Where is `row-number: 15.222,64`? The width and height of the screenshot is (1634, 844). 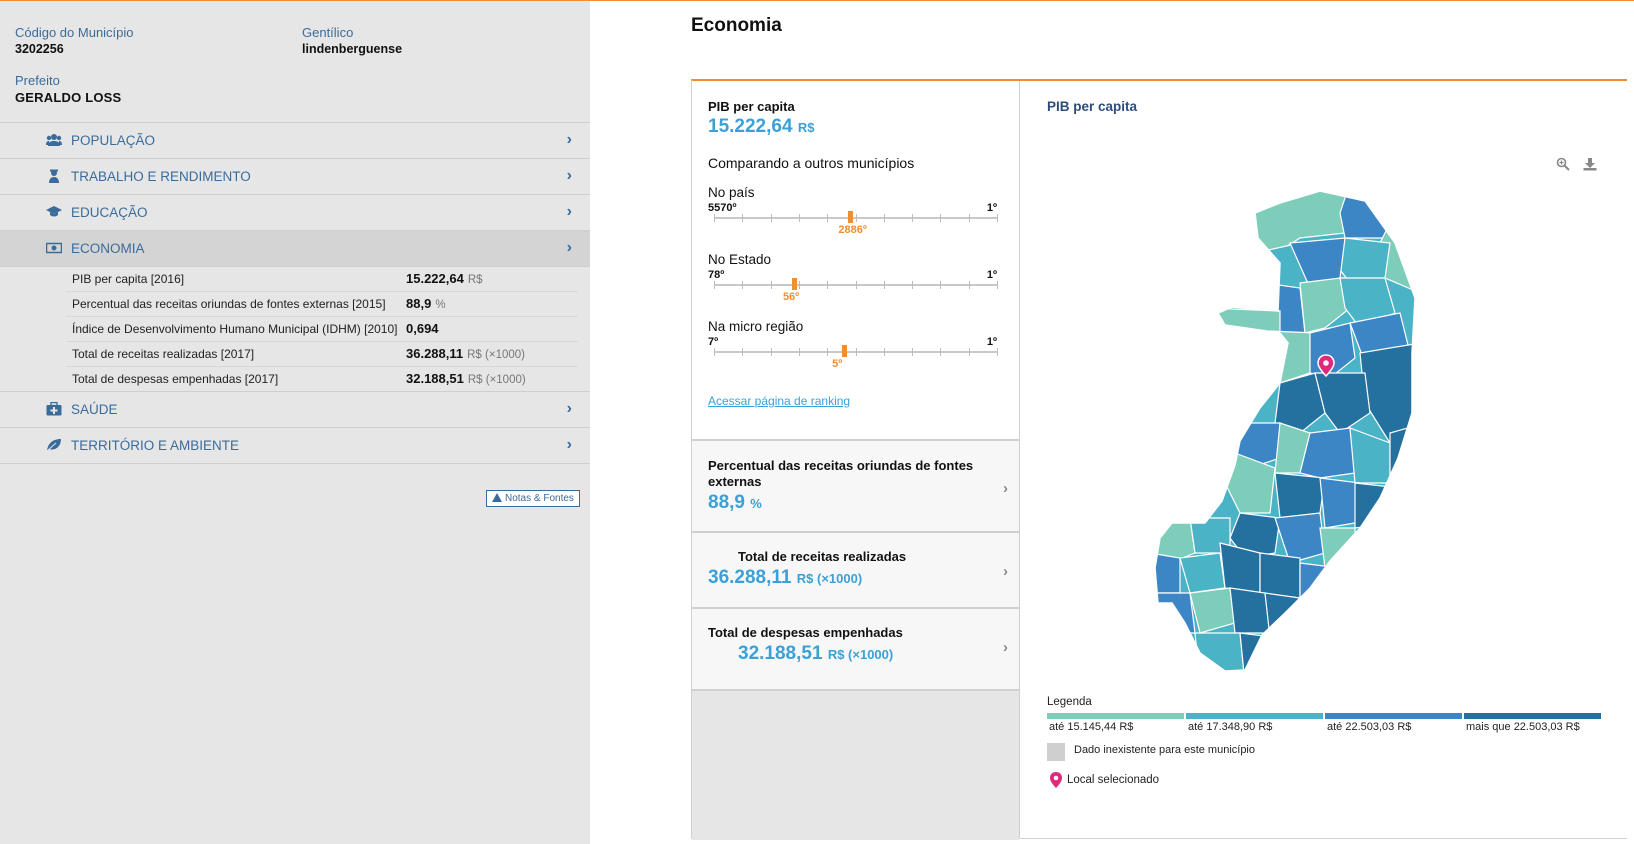 row-number: 15.222,64 is located at coordinates (435, 278).